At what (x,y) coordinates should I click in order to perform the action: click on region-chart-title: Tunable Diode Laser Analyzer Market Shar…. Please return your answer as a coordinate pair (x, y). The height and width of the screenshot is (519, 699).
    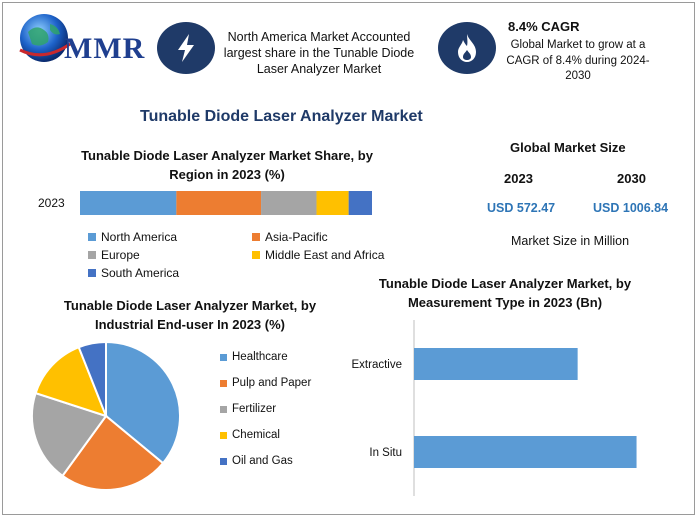
    Looking at the image, I should click on (227, 165).